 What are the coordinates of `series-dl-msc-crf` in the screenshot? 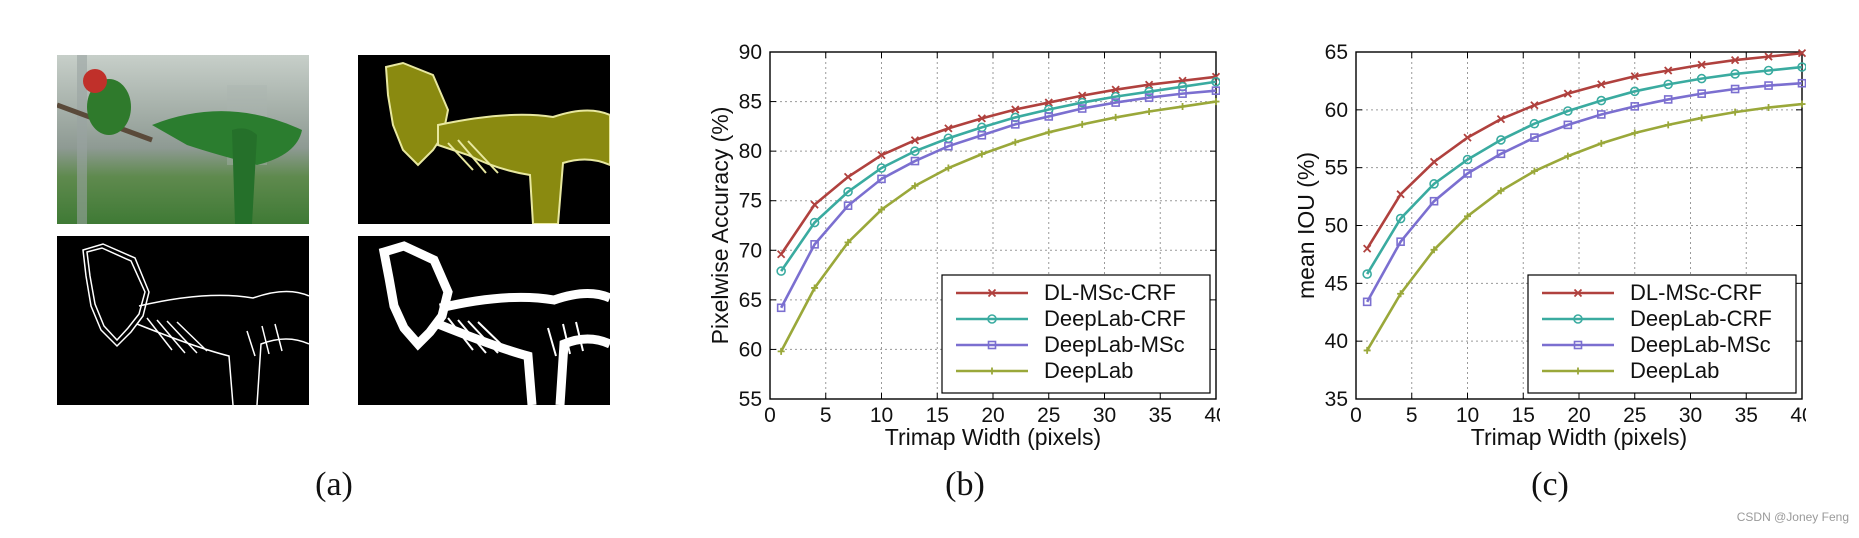 It's located at (998, 165).